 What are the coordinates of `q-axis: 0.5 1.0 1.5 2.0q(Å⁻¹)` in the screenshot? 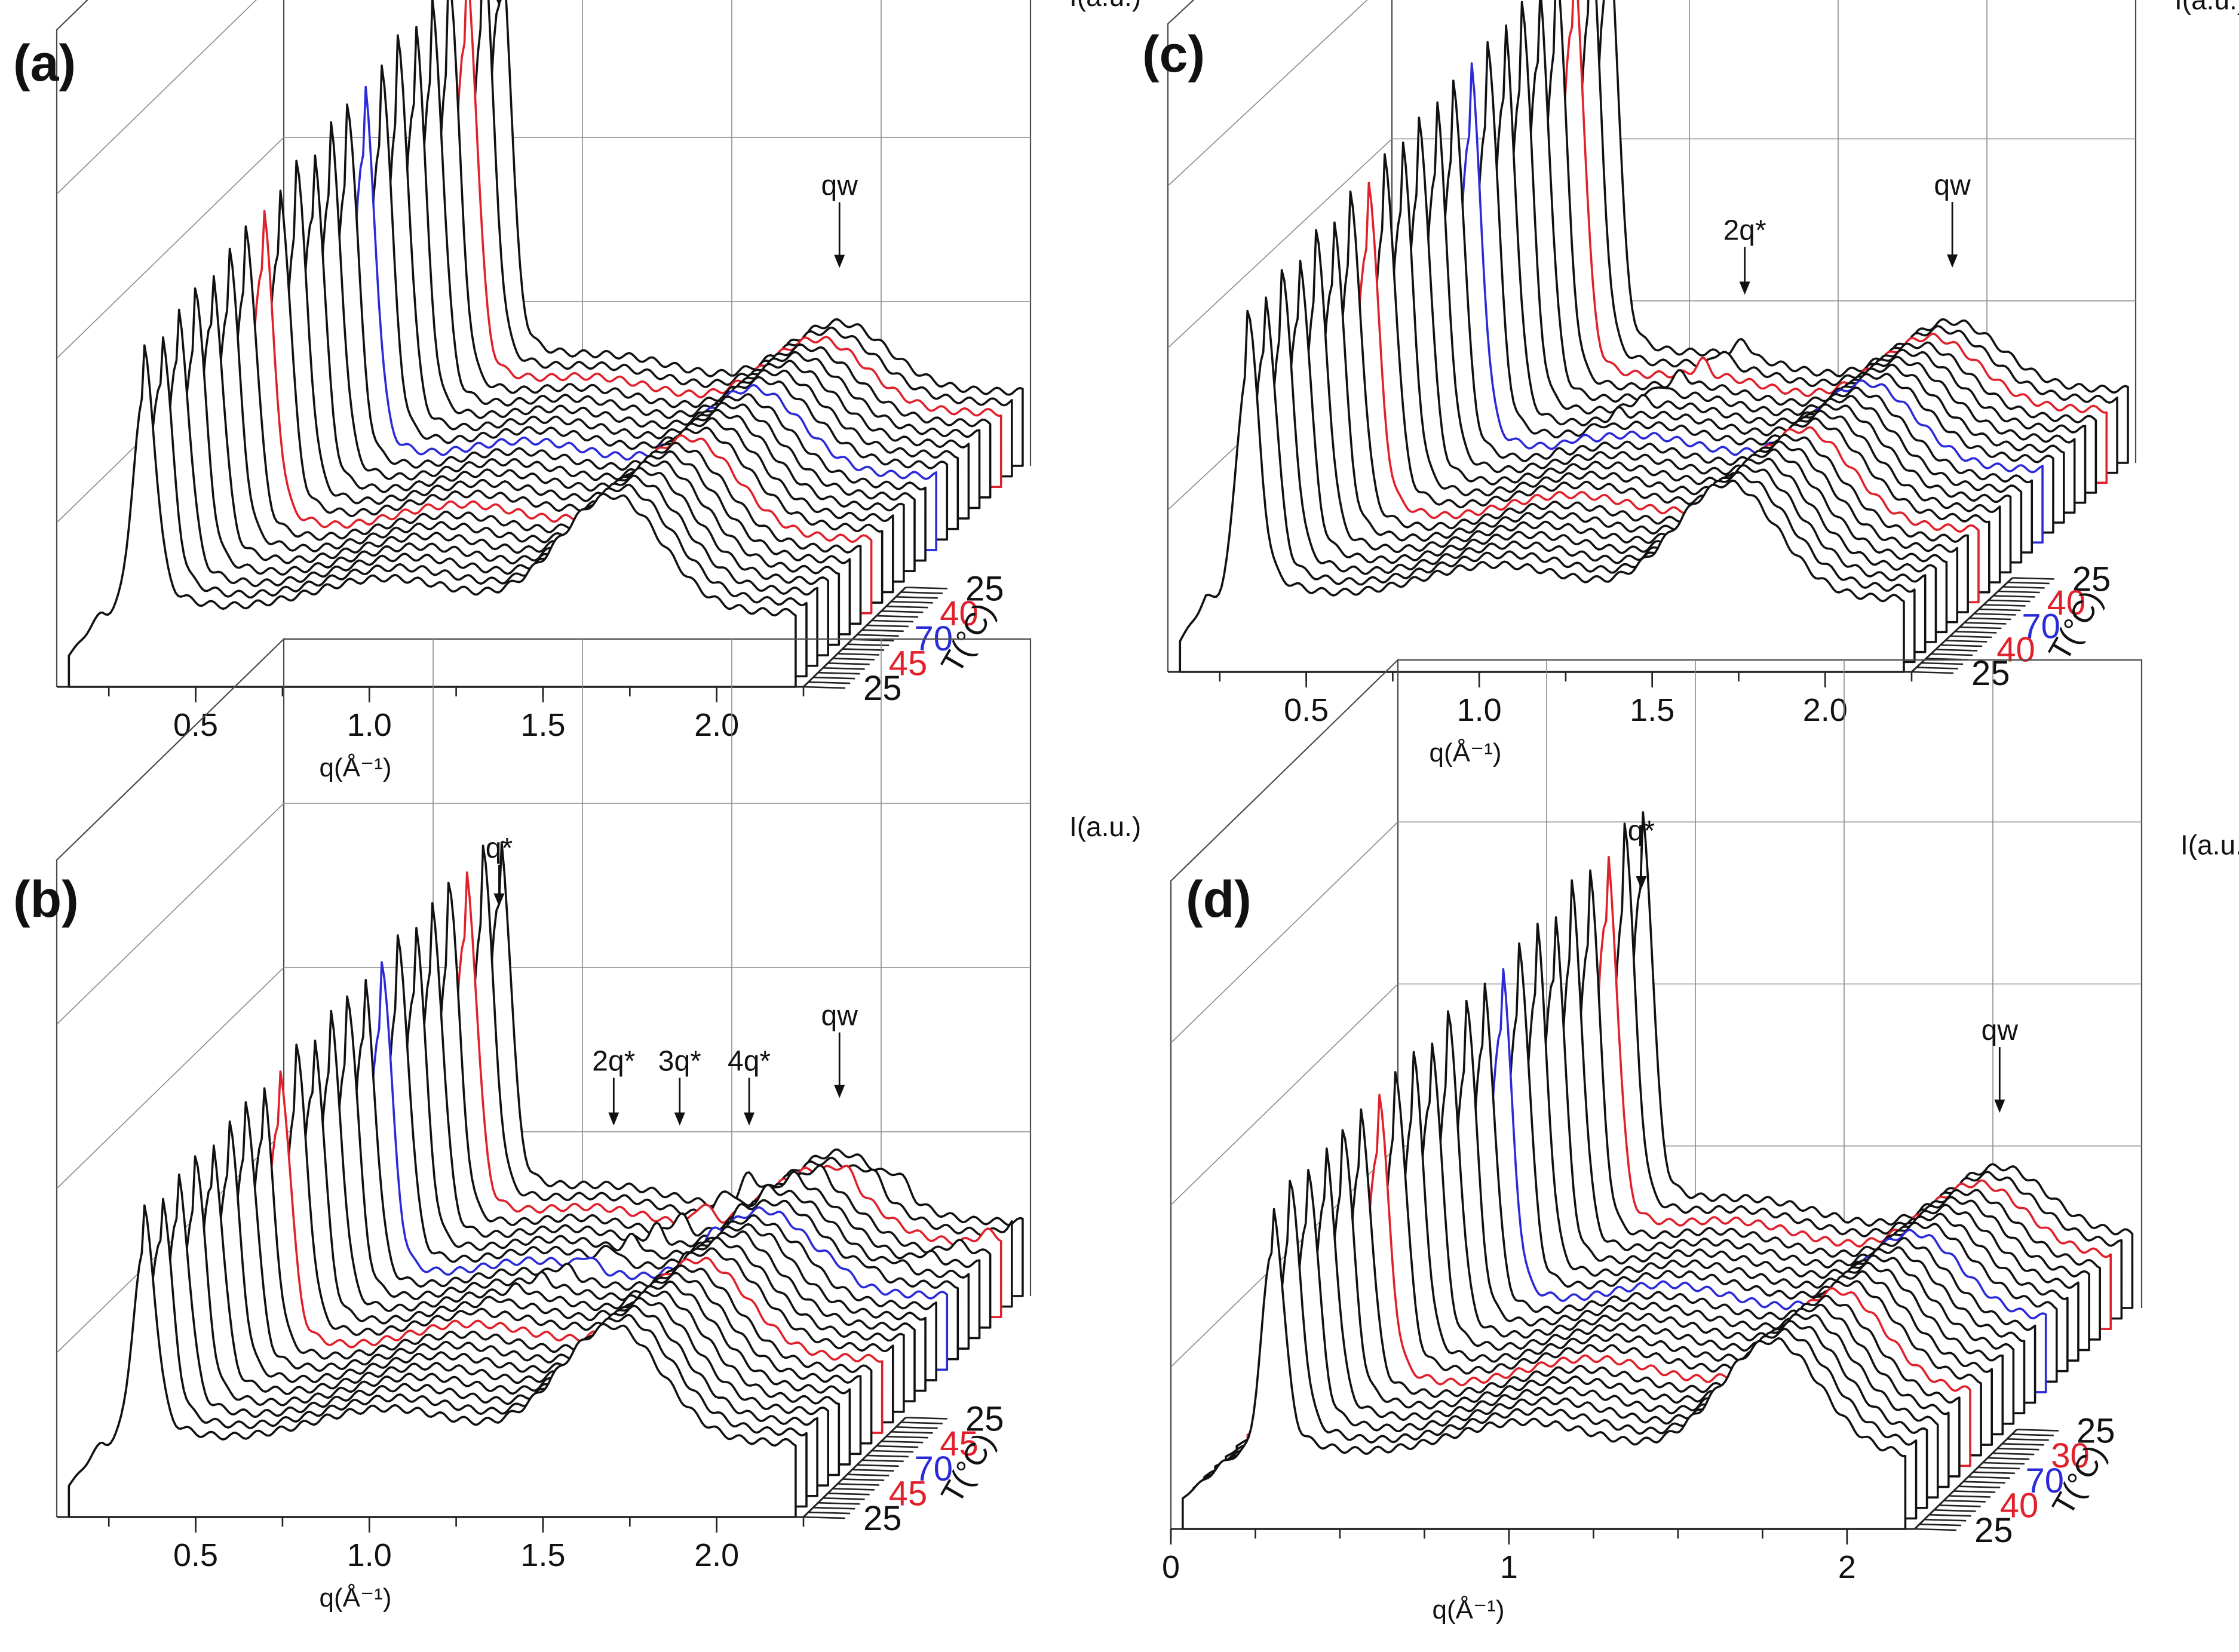 It's located at (431, 734).